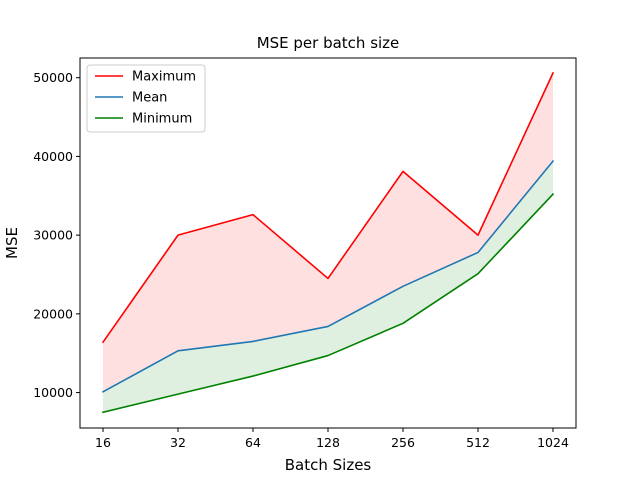 This screenshot has width=640, height=480. I want to click on x-tick-label: 512, so click(478, 442).